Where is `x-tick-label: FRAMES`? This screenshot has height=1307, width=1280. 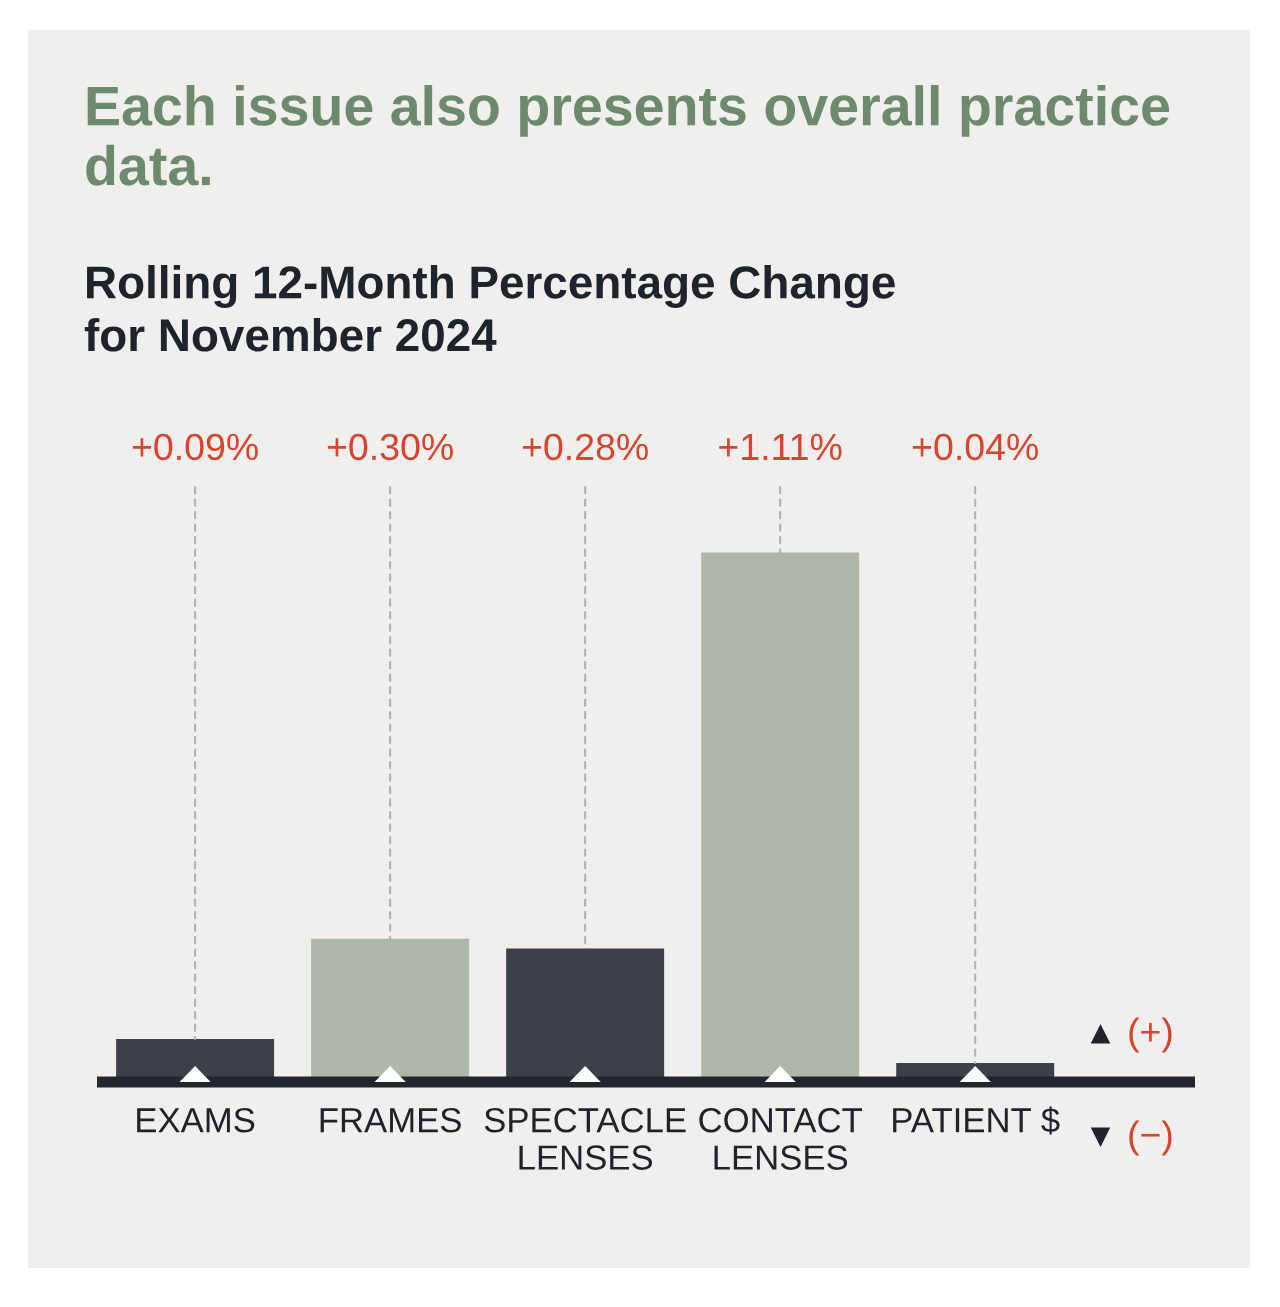
x-tick-label: FRAMES is located at coordinates (390, 1120).